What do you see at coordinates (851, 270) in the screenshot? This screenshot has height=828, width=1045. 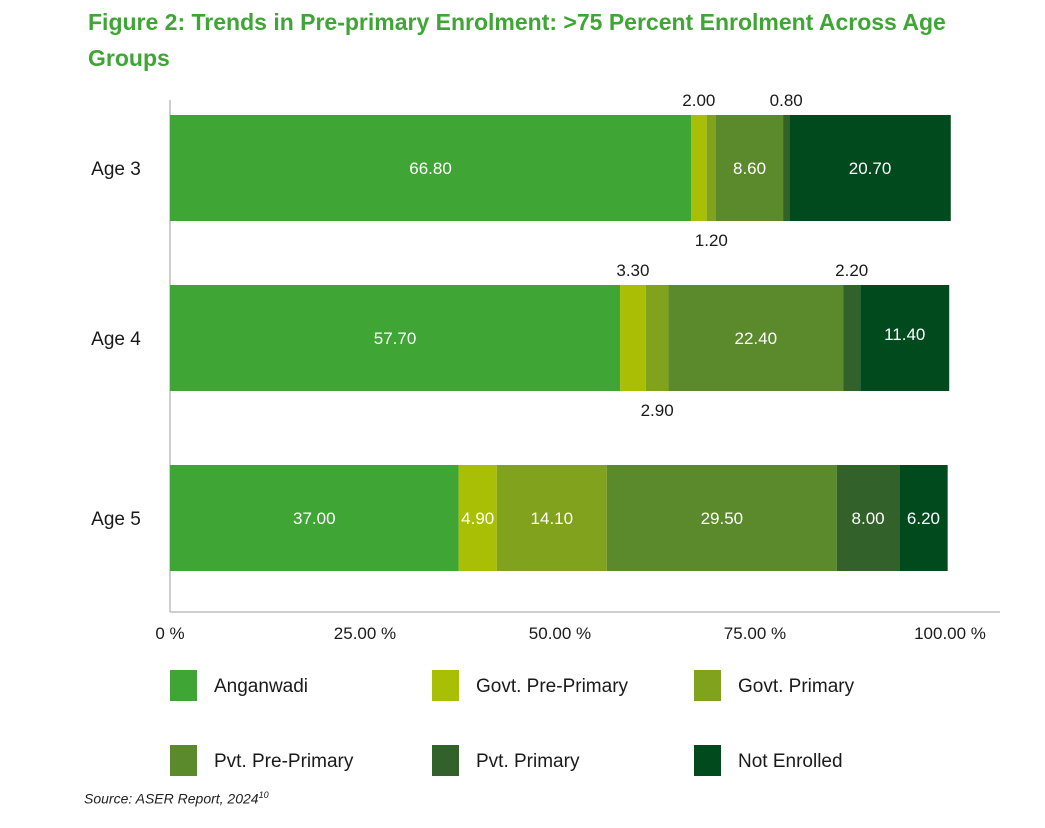 I see `data-label: 2.20` at bounding box center [851, 270].